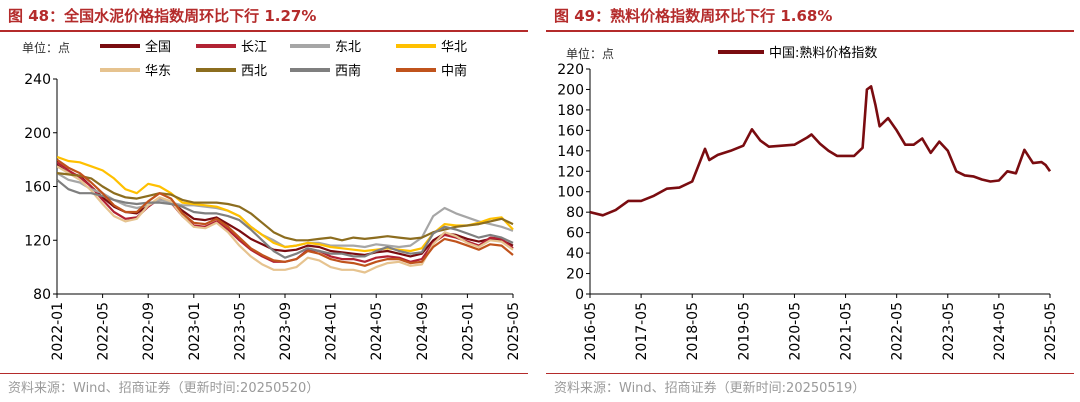 The height and width of the screenshot is (402, 1080). Describe the element at coordinates (149, 331) in the screenshot. I see `x-tick-label: 2022-09` at that location.